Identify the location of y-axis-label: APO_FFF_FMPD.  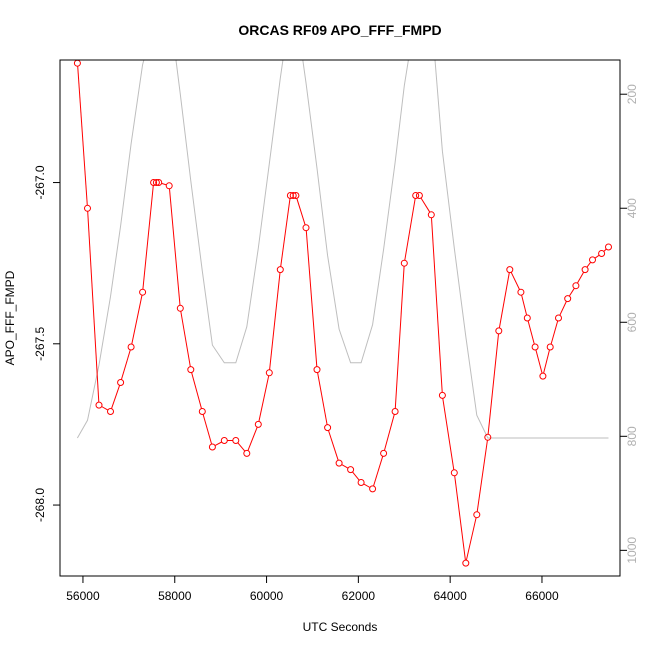
(10, 317).